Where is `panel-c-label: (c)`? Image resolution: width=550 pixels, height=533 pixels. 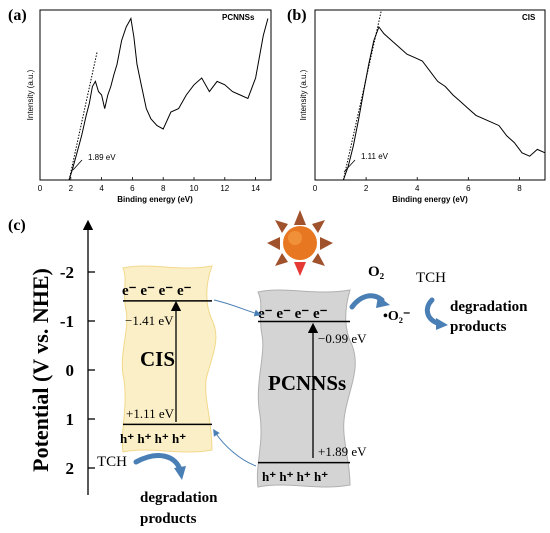 panel-c-label: (c) is located at coordinates (17, 225).